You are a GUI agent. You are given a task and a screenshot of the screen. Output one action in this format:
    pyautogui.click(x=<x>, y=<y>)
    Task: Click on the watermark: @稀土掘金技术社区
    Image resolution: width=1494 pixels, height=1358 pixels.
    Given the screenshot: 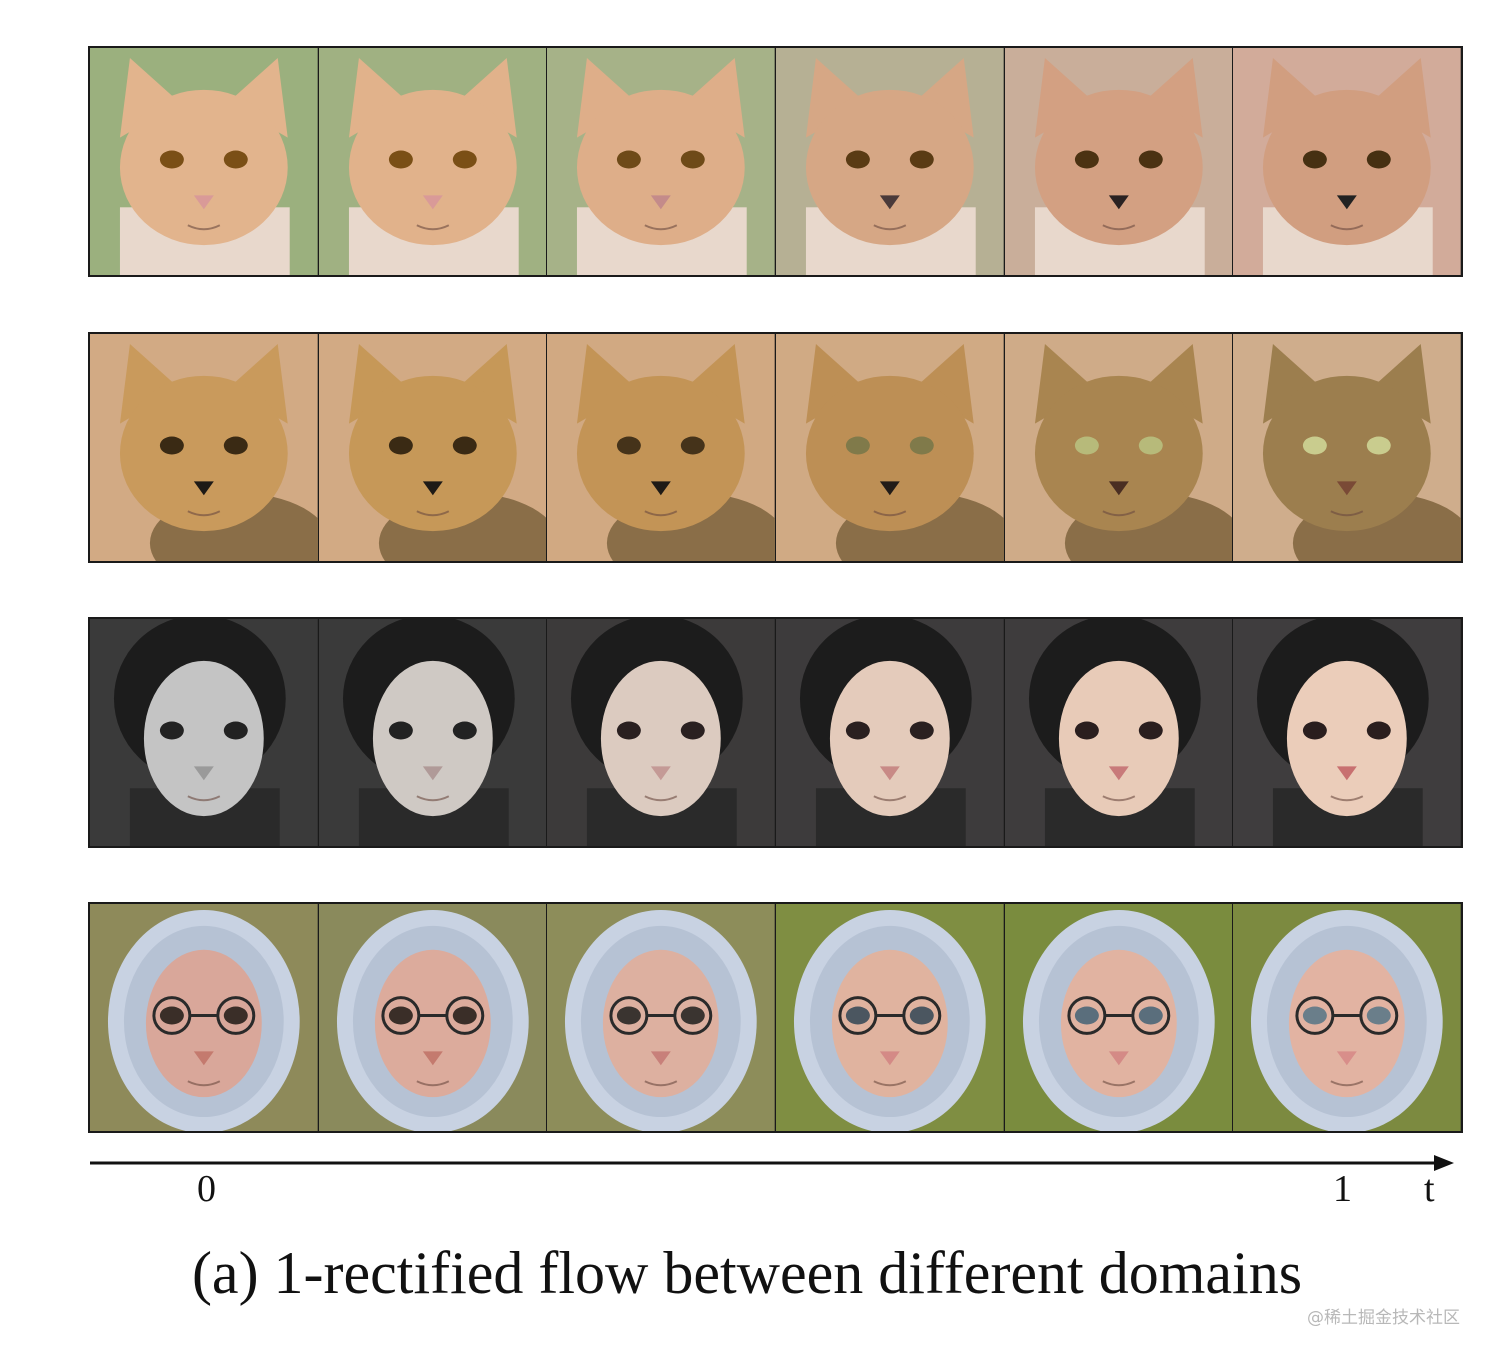 What is the action you would take?
    pyautogui.click(x=1383, y=1318)
    